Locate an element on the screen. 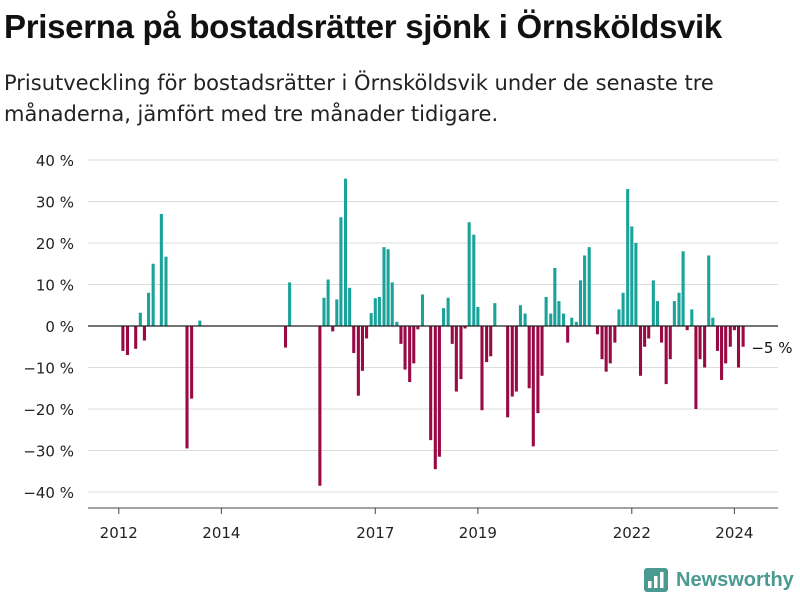 The height and width of the screenshot is (600, 800). newsworthy-brand: Newsworthy is located at coordinates (719, 580).